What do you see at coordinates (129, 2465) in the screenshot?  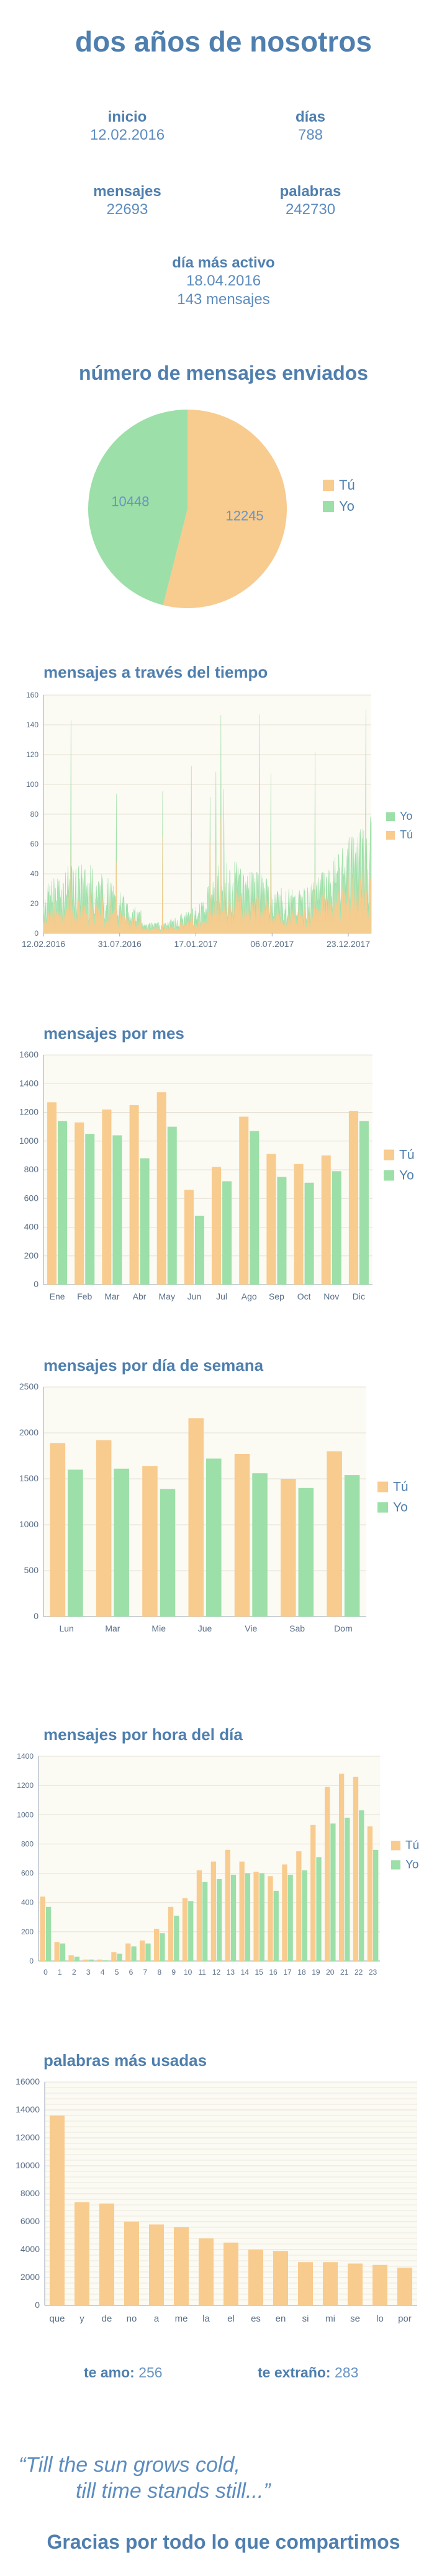 I see `quote-line-1: “Till the sun grows cold,` at bounding box center [129, 2465].